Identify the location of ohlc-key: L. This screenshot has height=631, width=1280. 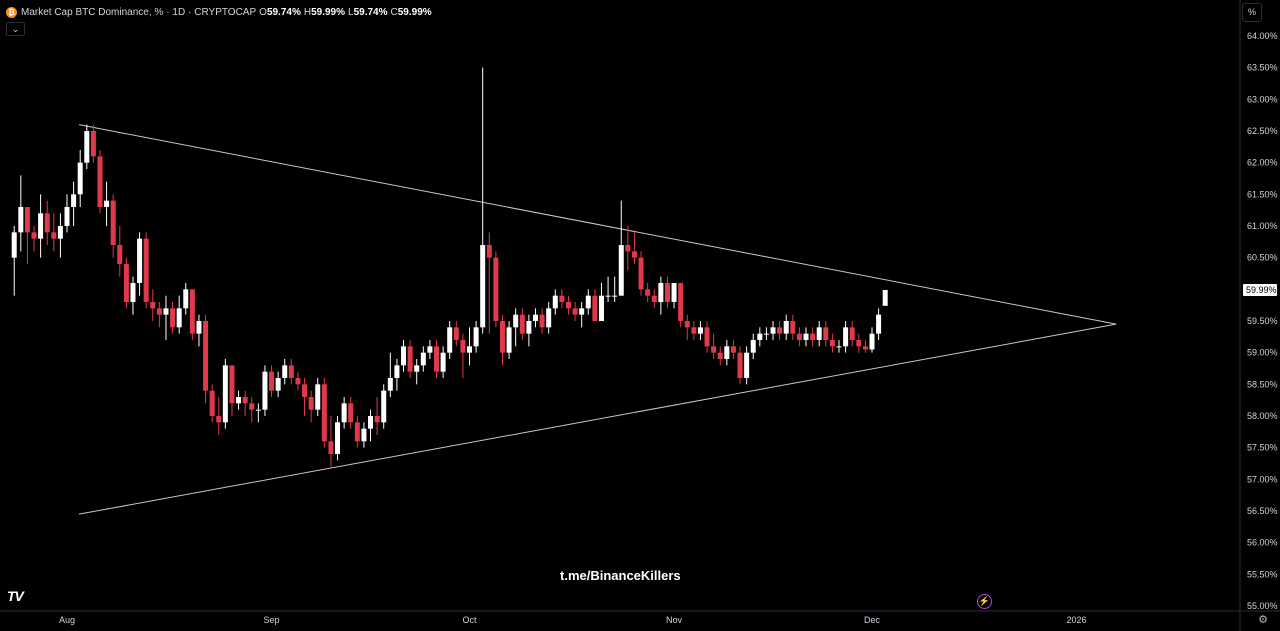
(351, 12).